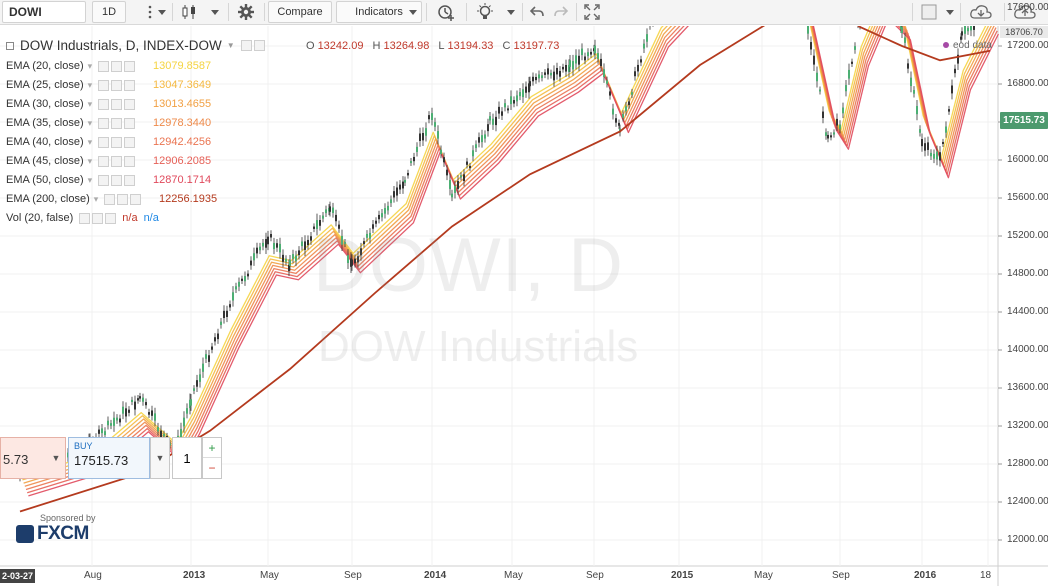 This screenshot has height=586, width=1048. Describe the element at coordinates (71, 123) in the screenshot. I see `indicator-legend-row: EMA (35, close) ▾` at that location.